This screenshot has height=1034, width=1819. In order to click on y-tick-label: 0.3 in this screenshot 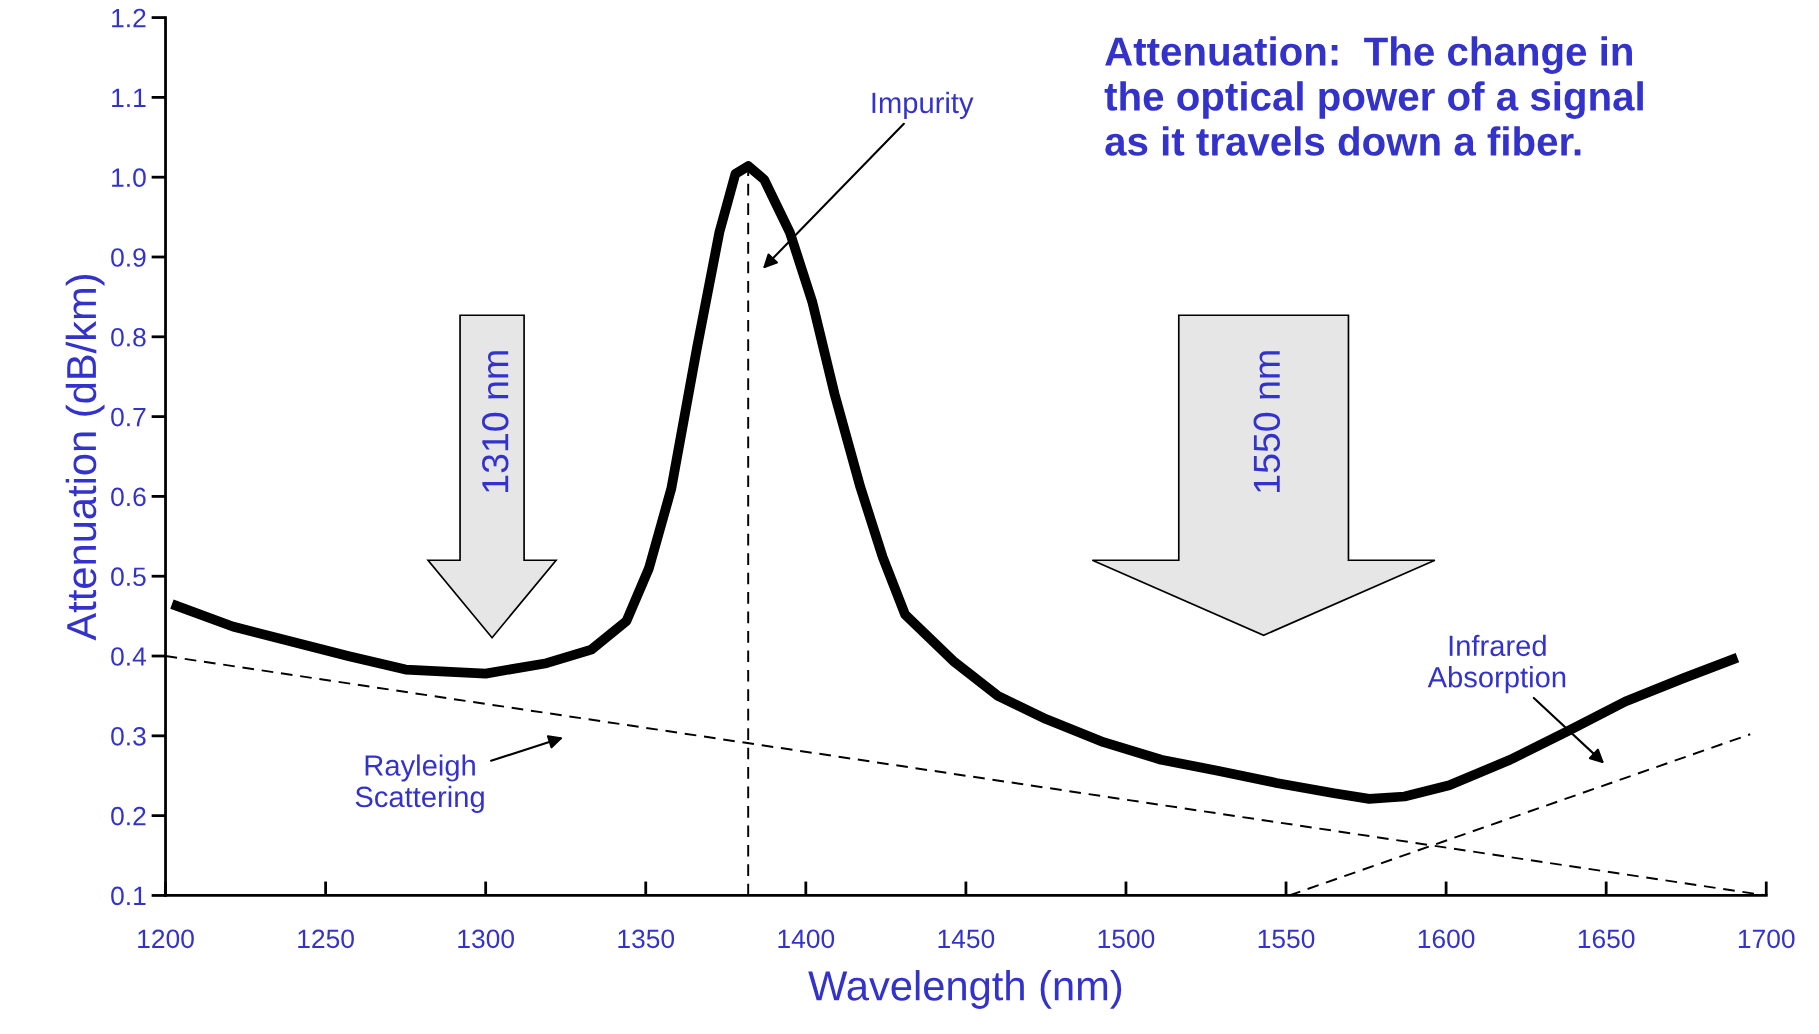, I will do `click(128, 736)`.